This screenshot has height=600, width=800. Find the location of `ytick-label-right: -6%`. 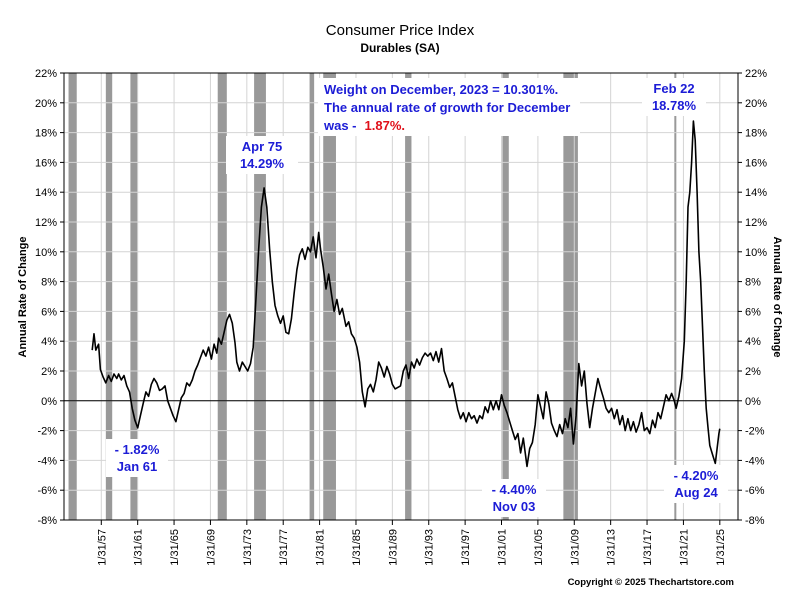

ytick-label-right: -6% is located at coordinates (755, 491).